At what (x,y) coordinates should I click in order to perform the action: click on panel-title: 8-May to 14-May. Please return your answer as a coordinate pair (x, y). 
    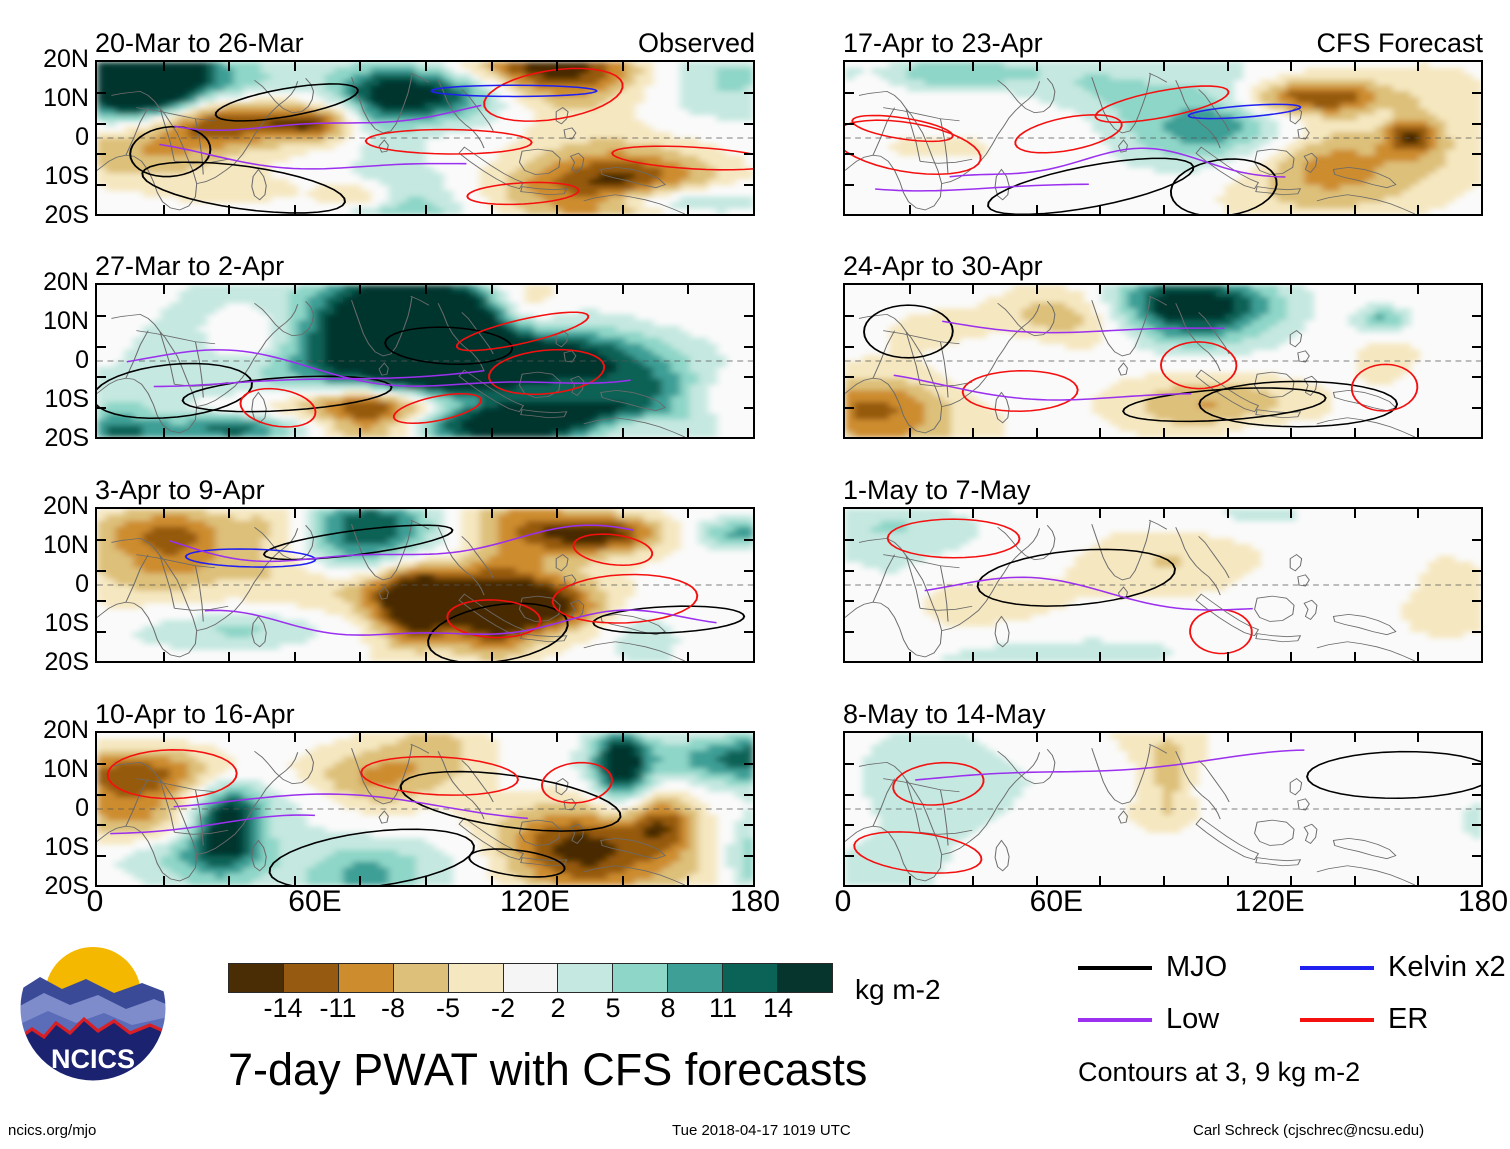
    Looking at the image, I should click on (944, 714).